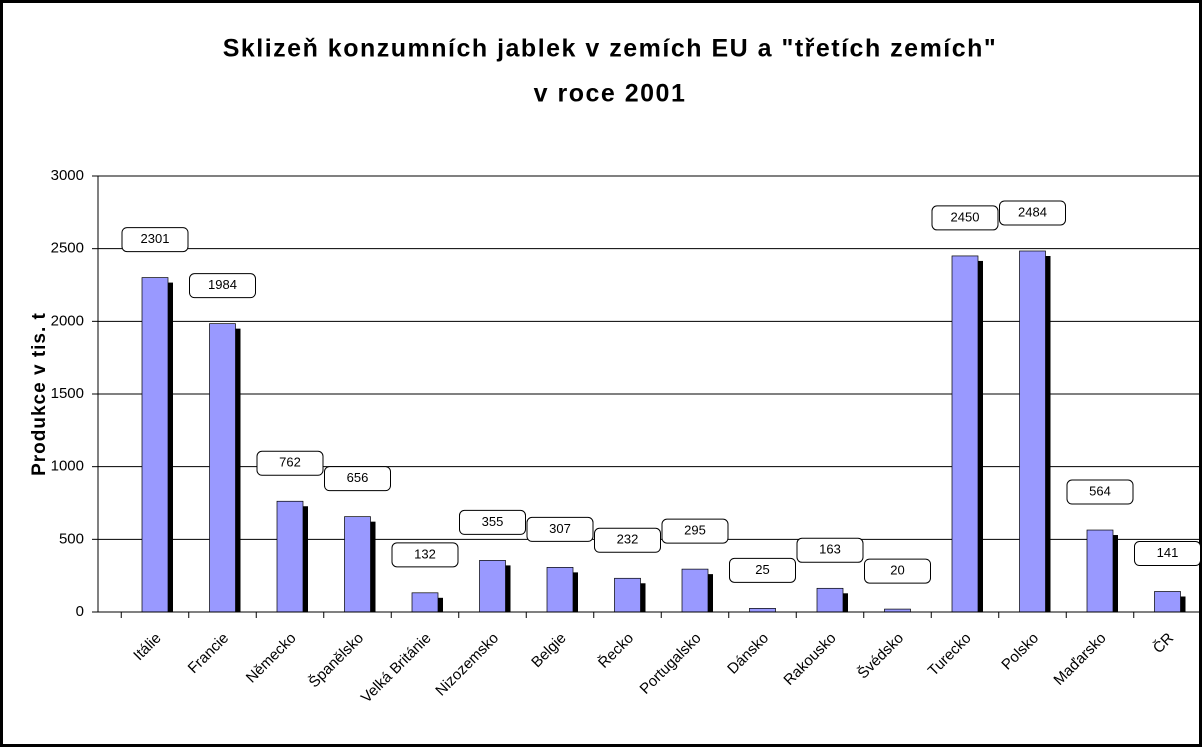 This screenshot has height=747, width=1202. I want to click on value-label: 564, so click(1100, 490).